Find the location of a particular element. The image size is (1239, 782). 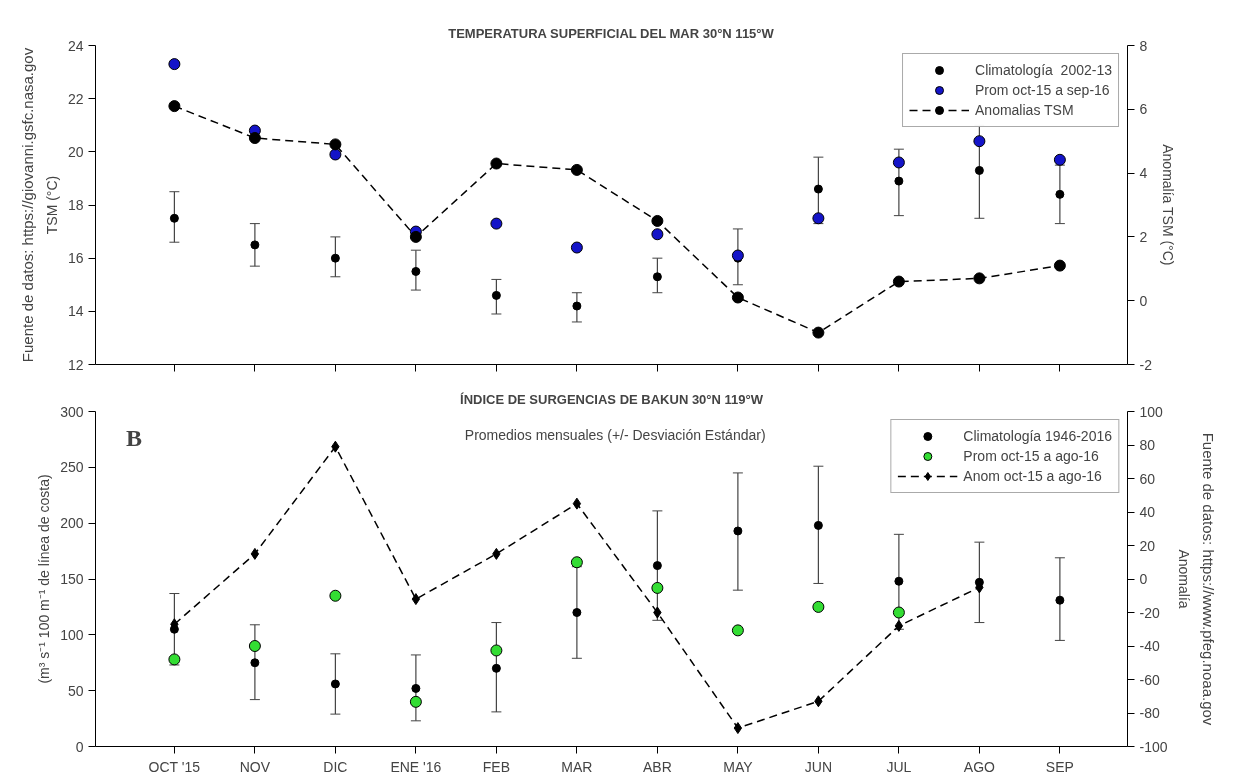

y-axis-title: TSM (°C) is located at coordinates (51, 205).